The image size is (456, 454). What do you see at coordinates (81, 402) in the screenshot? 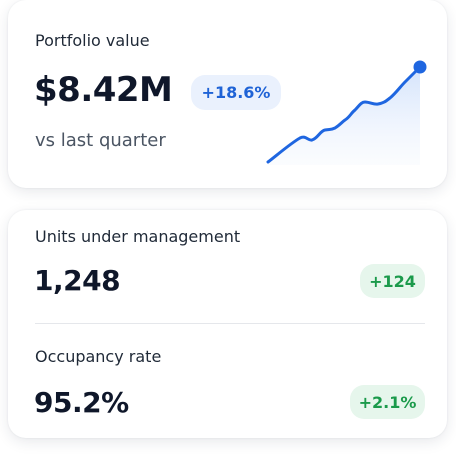
I see `metric-value: 95.2%` at bounding box center [81, 402].